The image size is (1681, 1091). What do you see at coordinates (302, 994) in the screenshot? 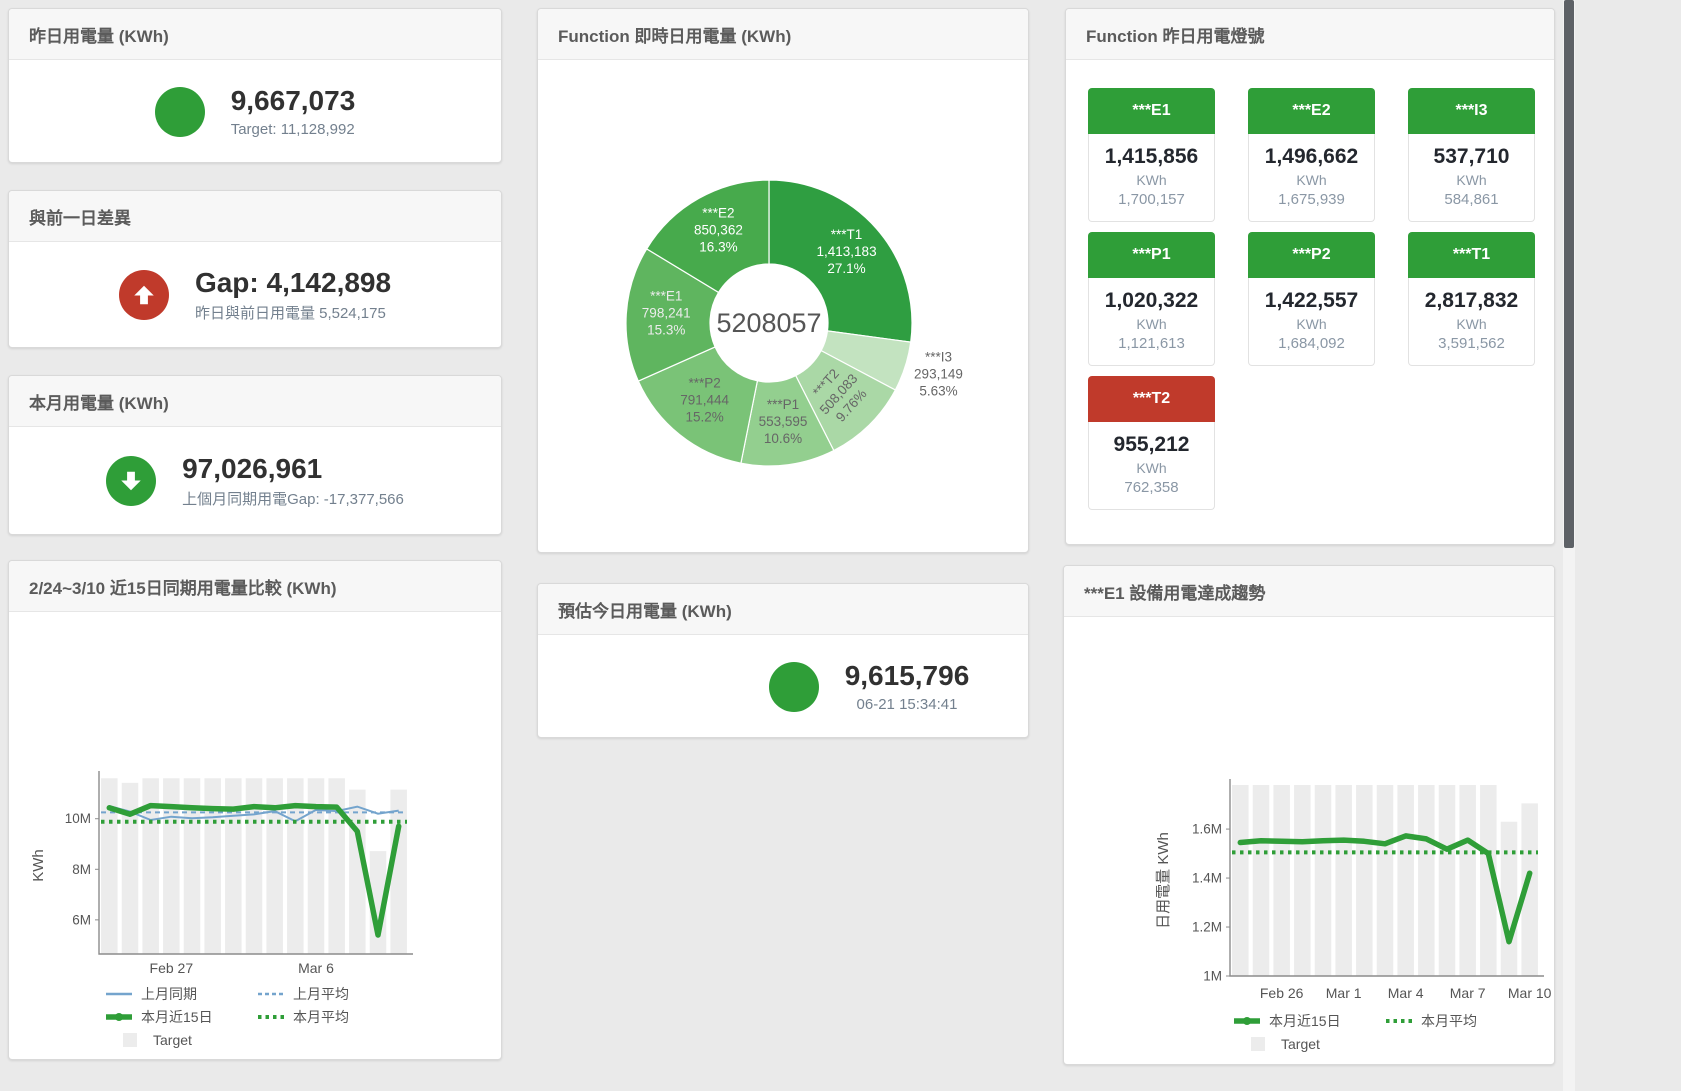
I see `legend-item-上月平均: 上月平均` at bounding box center [302, 994].